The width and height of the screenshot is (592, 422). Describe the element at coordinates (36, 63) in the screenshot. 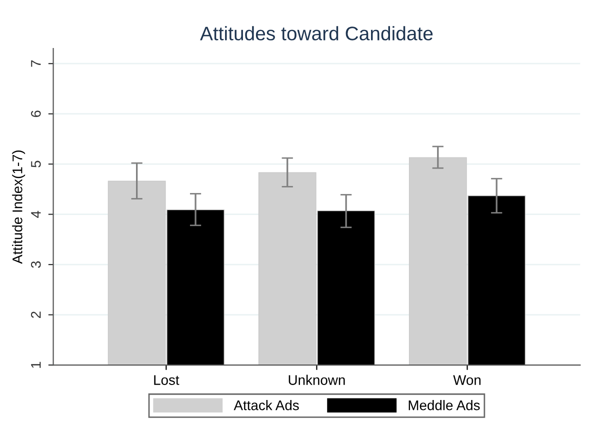

I see `y-tick-label: 7` at that location.